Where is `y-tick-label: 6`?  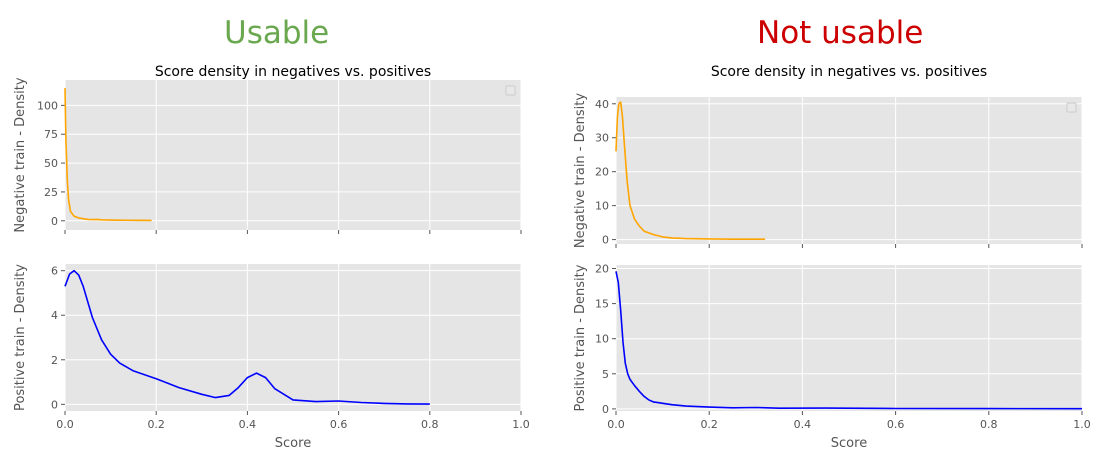 y-tick-label: 6 is located at coordinates (54, 271).